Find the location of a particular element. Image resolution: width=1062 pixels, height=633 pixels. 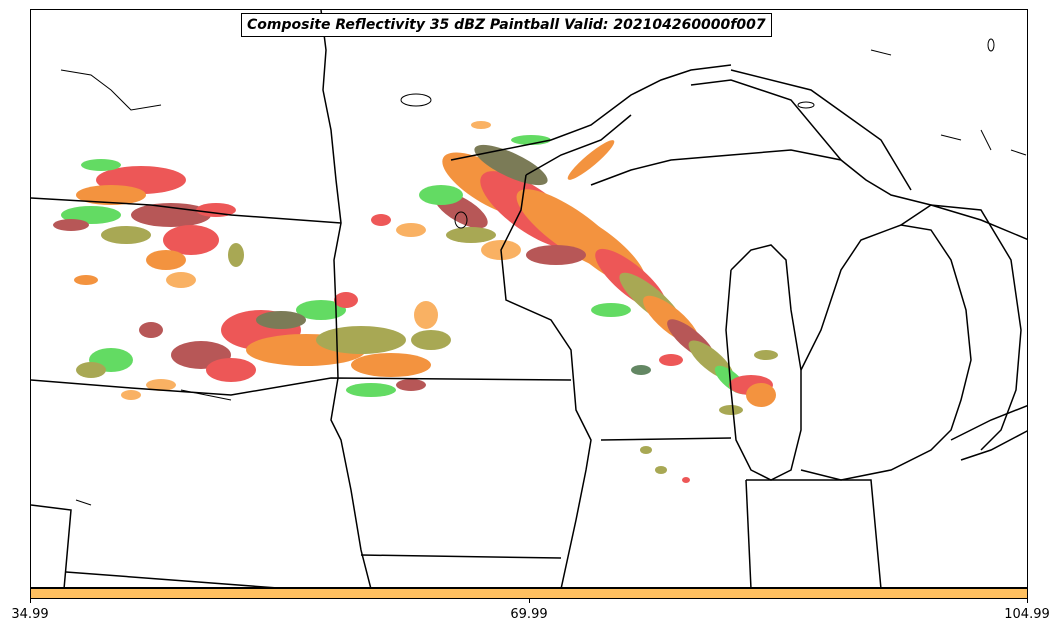

colorbar-tick-label-min: 34.99 is located at coordinates (30, 614).